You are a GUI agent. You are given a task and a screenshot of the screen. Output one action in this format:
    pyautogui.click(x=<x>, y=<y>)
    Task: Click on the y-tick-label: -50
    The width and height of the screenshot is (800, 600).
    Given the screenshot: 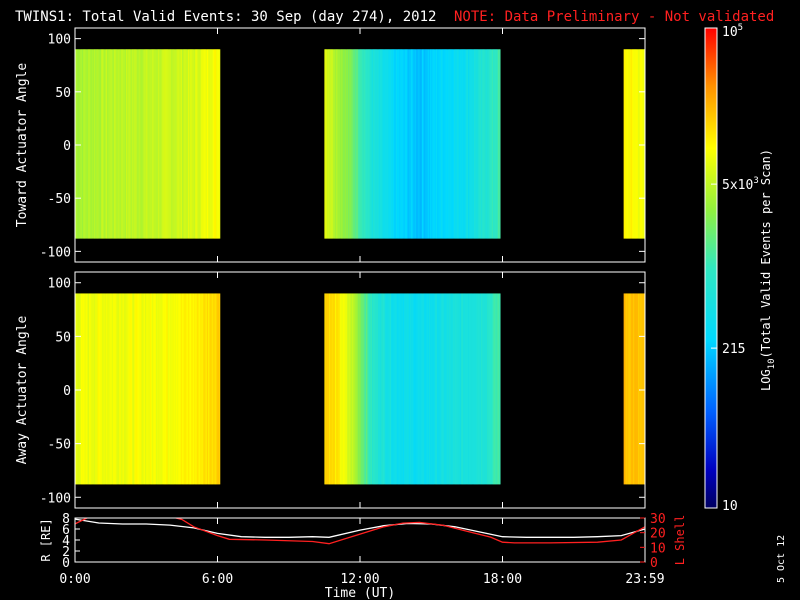 What is the action you would take?
    pyautogui.click(x=59, y=199)
    